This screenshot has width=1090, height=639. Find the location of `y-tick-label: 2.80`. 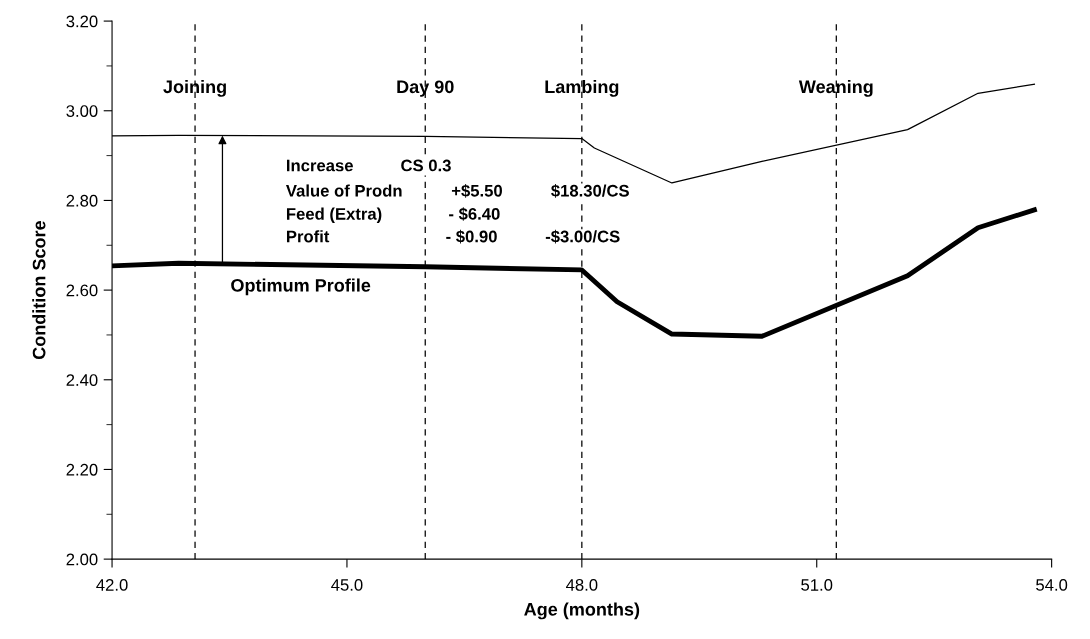

y-tick-label: 2.80 is located at coordinates (82, 200).